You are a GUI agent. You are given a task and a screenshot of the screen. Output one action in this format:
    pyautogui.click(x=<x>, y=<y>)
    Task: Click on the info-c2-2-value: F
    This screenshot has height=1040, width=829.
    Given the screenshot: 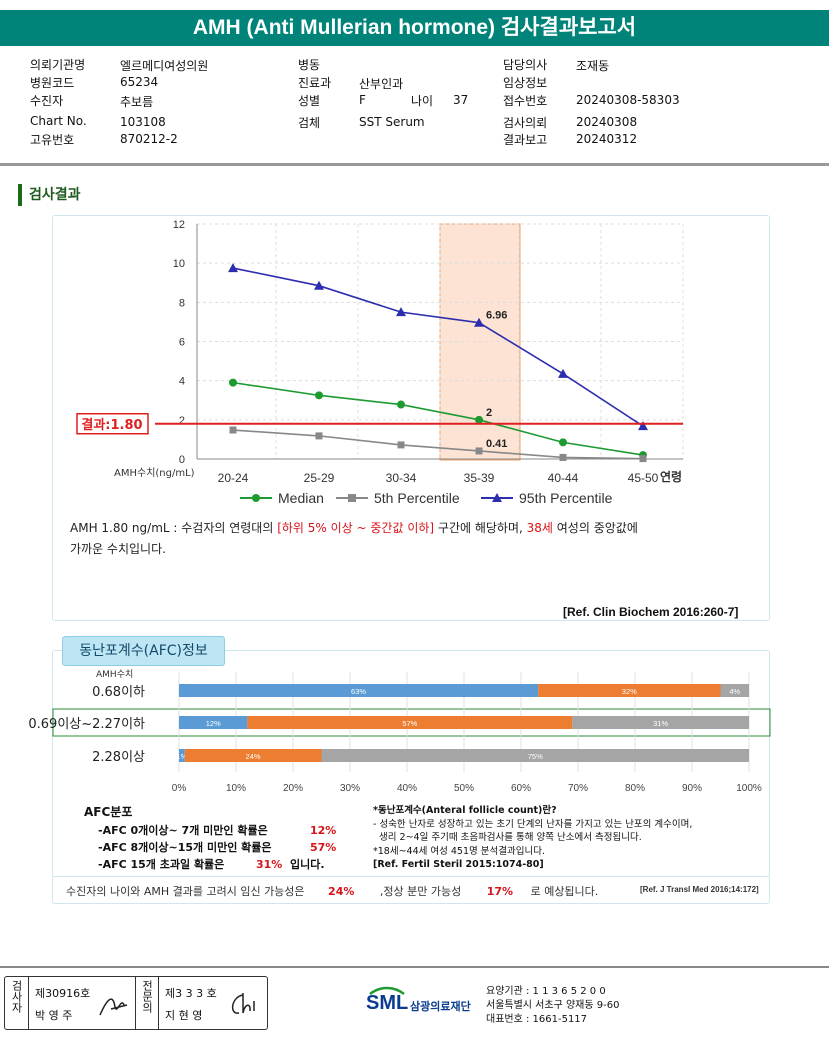 What is the action you would take?
    pyautogui.click(x=362, y=100)
    